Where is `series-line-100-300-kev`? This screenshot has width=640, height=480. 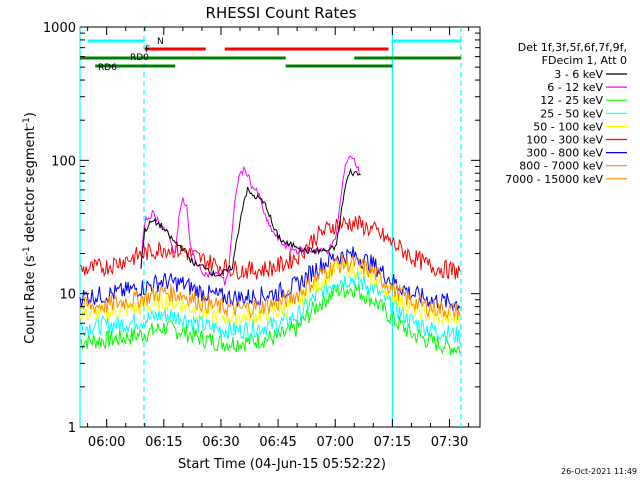 series-line-100-300-kev is located at coordinates (270, 247).